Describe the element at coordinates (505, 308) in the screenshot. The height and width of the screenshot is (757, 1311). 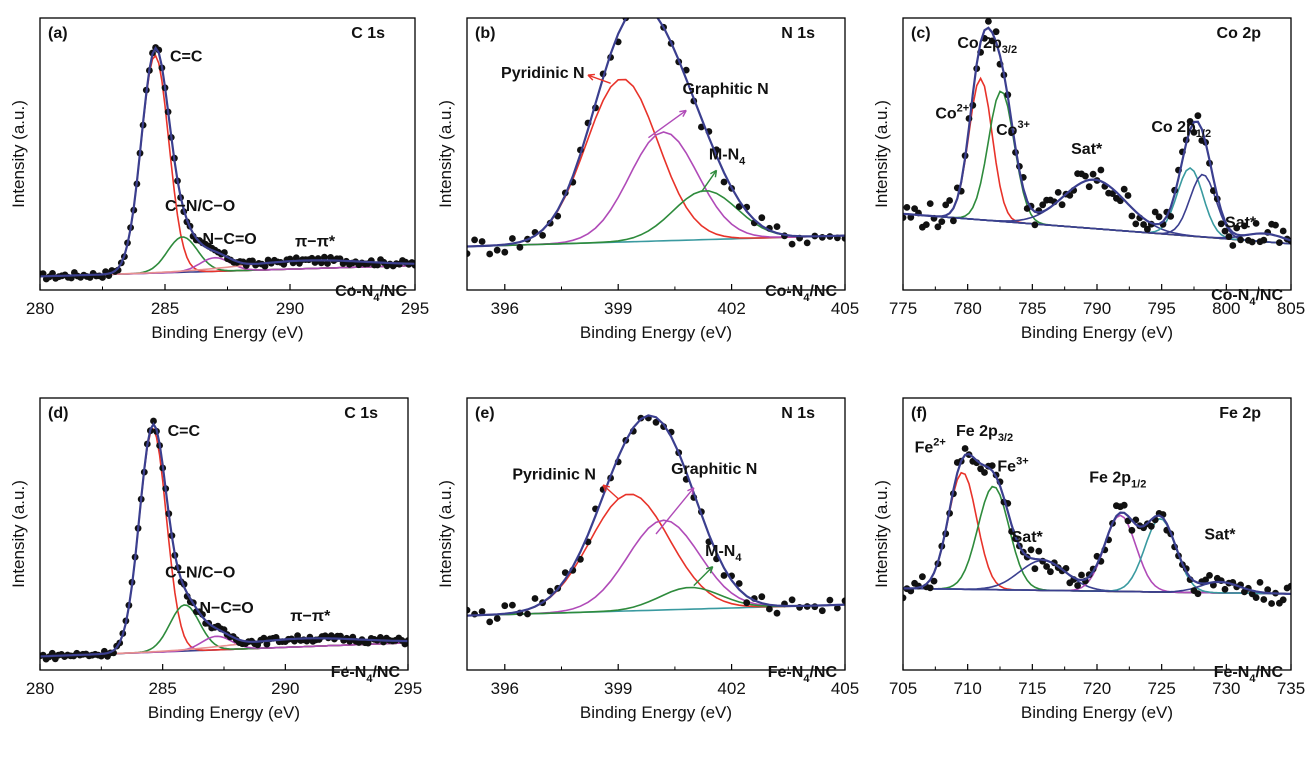
I see `x-tick-label: 396` at that location.